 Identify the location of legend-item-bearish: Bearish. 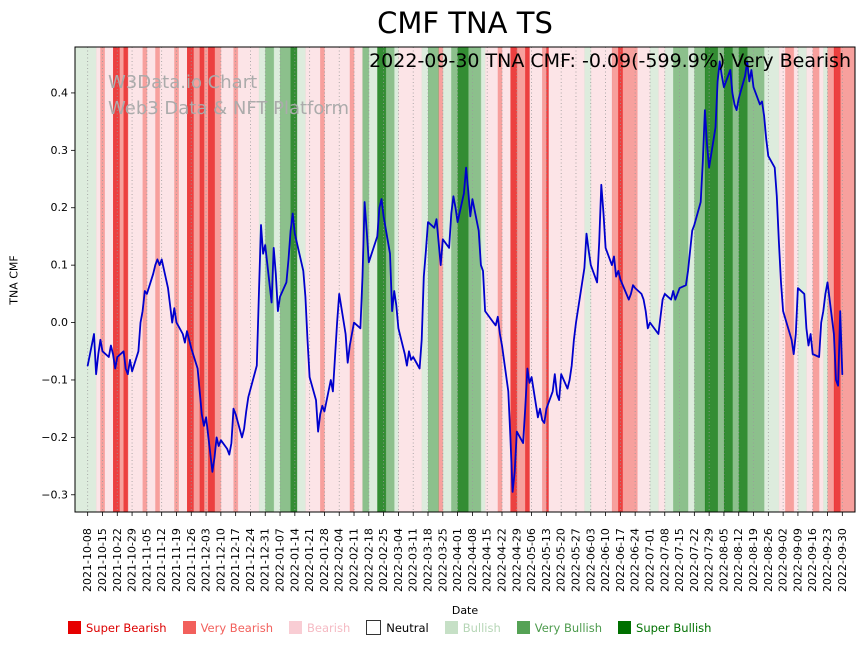
(319, 628).